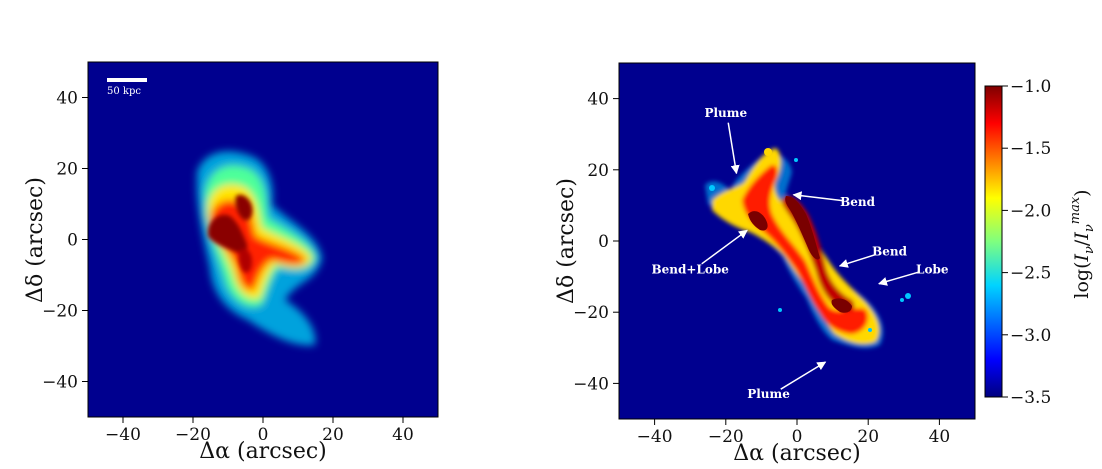 This screenshot has height=469, width=1102. I want to click on colorbar-tick-label: −1.5, so click(1030, 149).